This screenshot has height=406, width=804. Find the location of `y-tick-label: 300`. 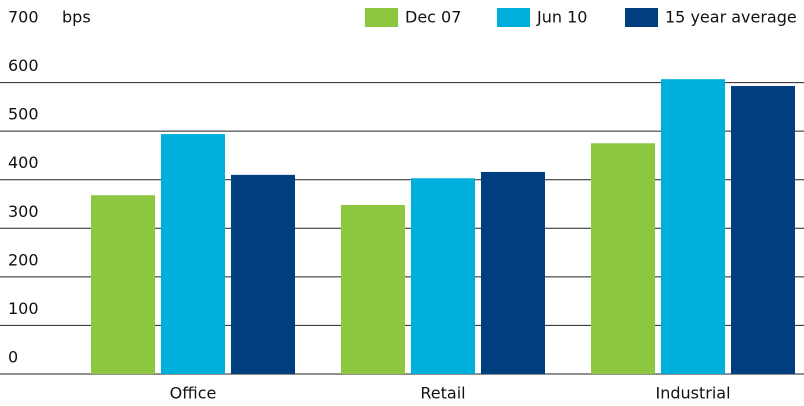

y-tick-label: 300 is located at coordinates (23, 211).